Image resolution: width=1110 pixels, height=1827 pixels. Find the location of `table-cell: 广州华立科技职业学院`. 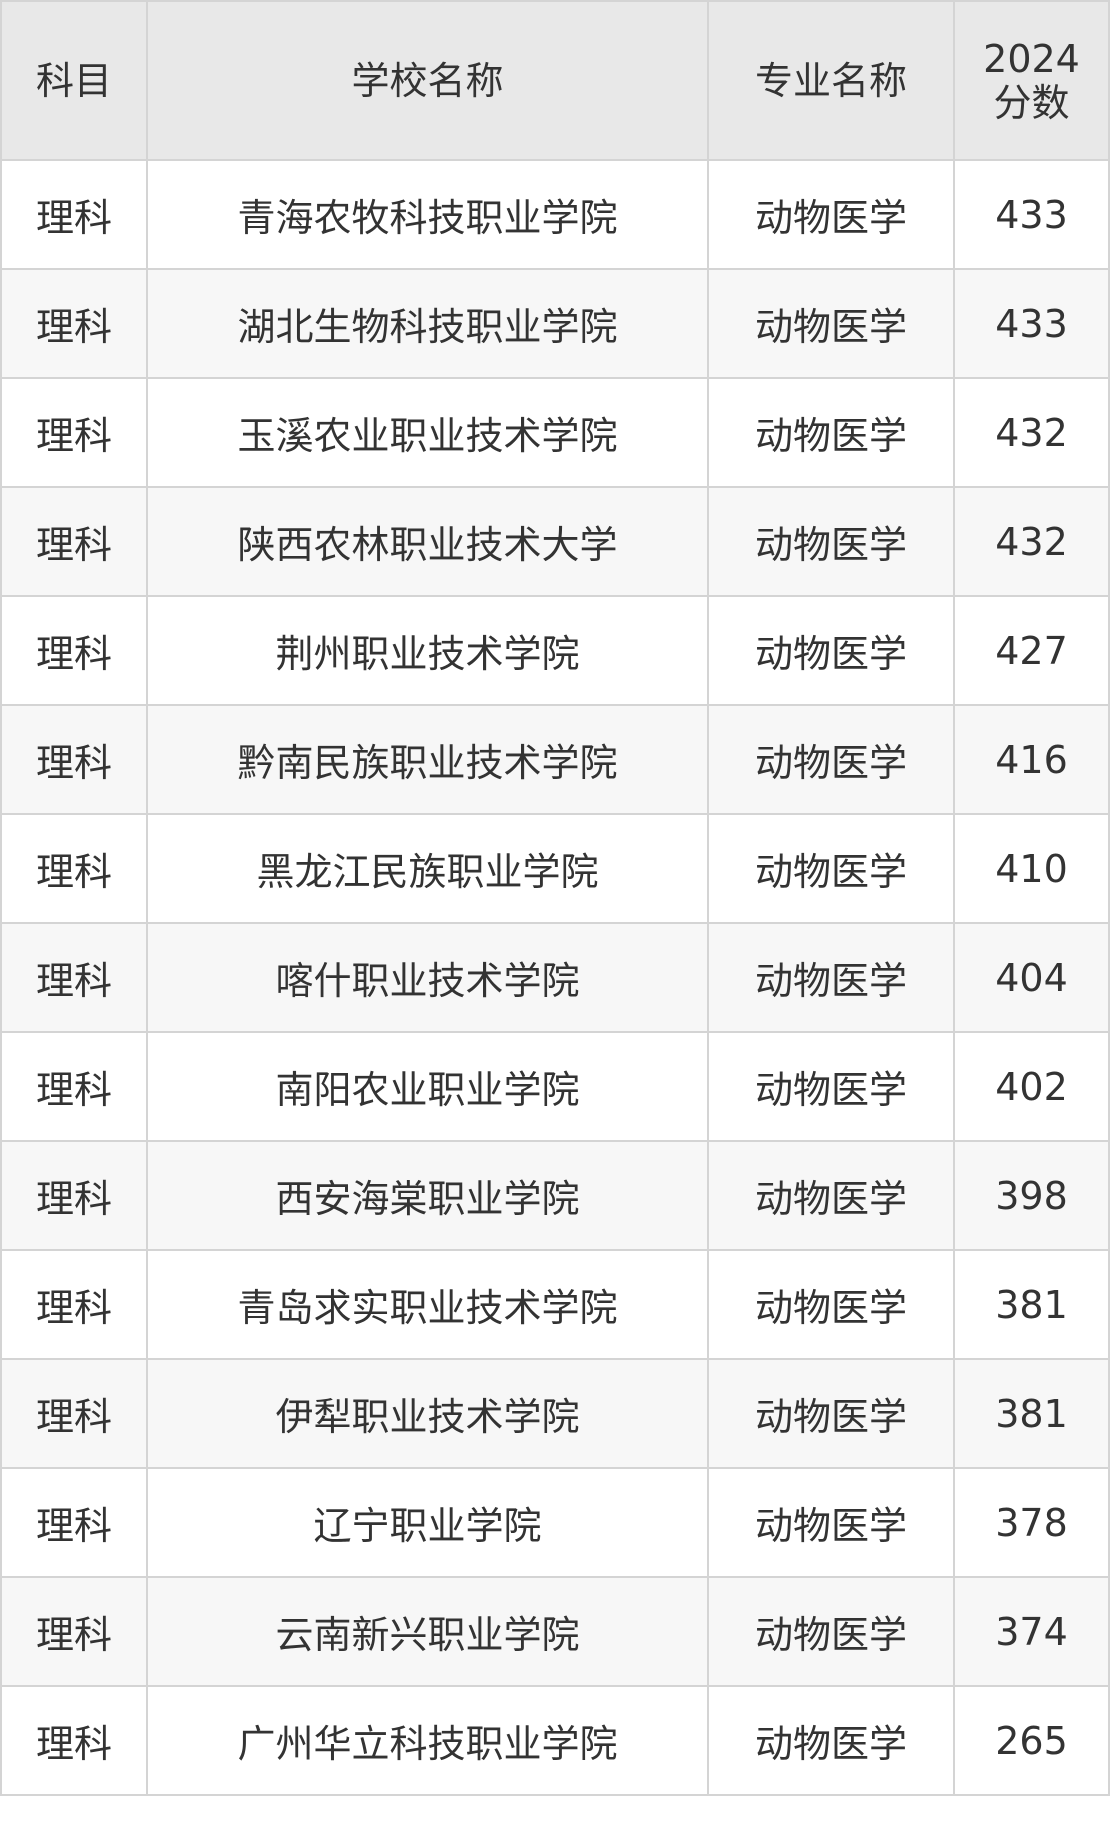

table-cell: 广州华立科技职业学院 is located at coordinates (427, 1740).